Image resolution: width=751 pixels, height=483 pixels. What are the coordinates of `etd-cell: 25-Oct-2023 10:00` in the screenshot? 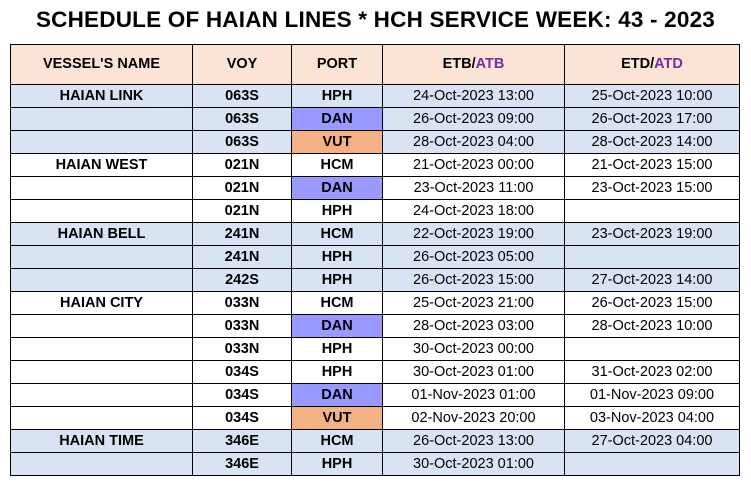 It's located at (652, 96).